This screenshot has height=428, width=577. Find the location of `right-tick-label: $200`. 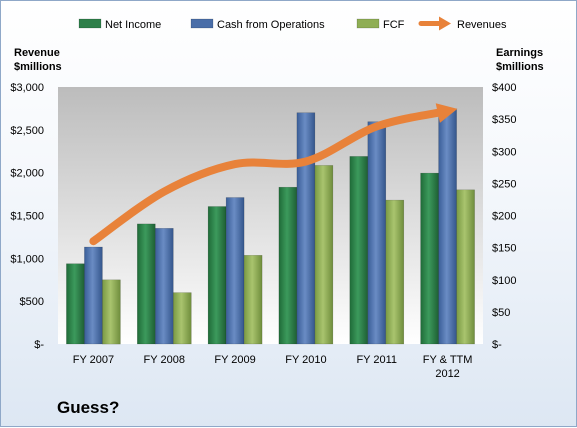

right-tick-label: $200 is located at coordinates (504, 217).